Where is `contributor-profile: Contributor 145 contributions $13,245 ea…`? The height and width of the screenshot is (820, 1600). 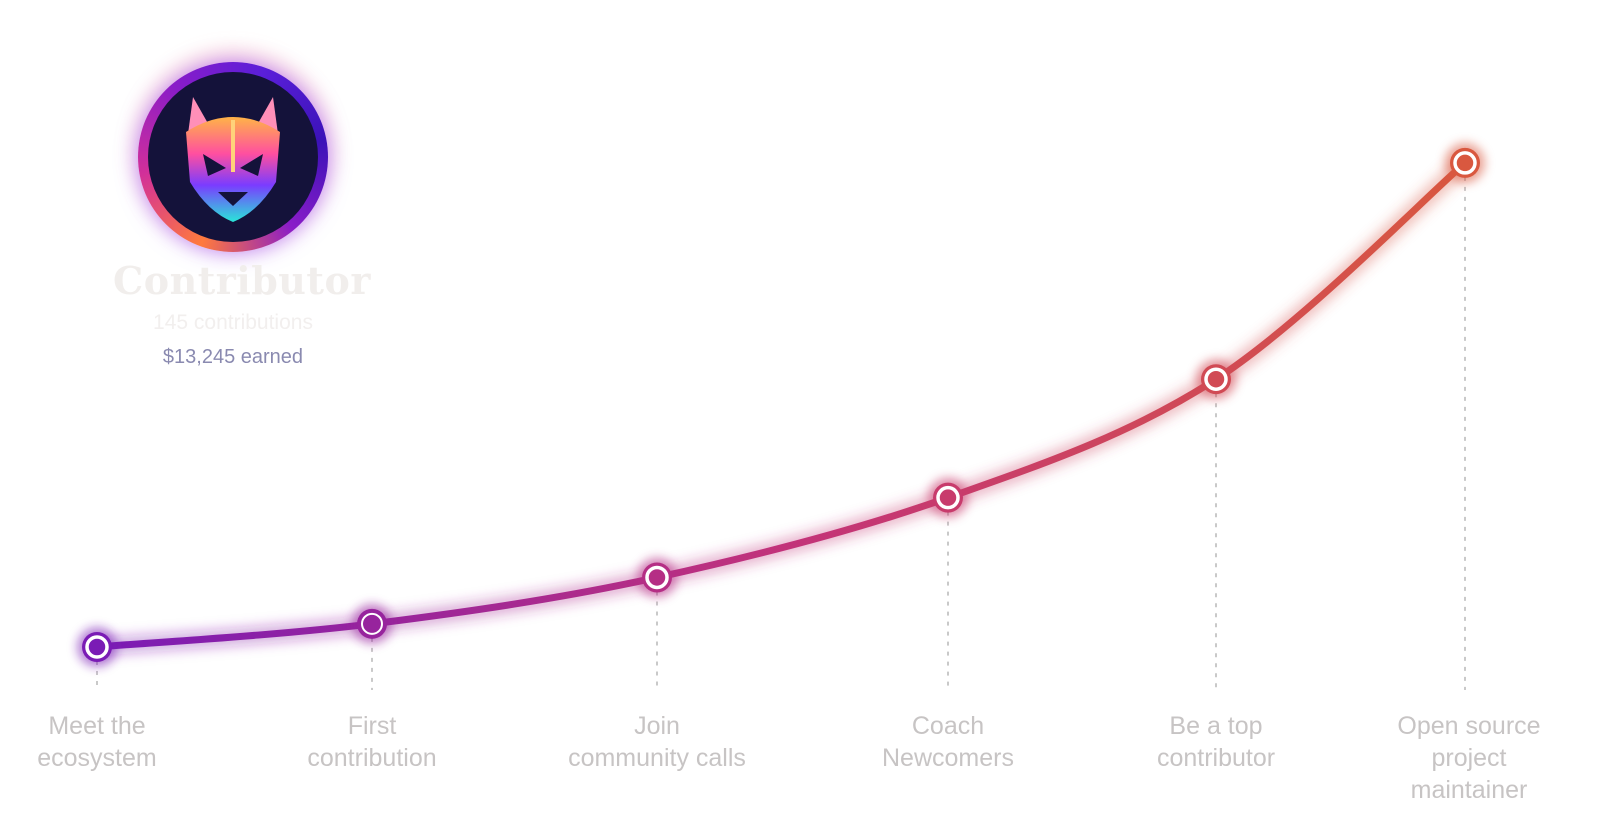
contributor-profile: Contributor 145 contributions $13,245 ea… is located at coordinates (242, 210).